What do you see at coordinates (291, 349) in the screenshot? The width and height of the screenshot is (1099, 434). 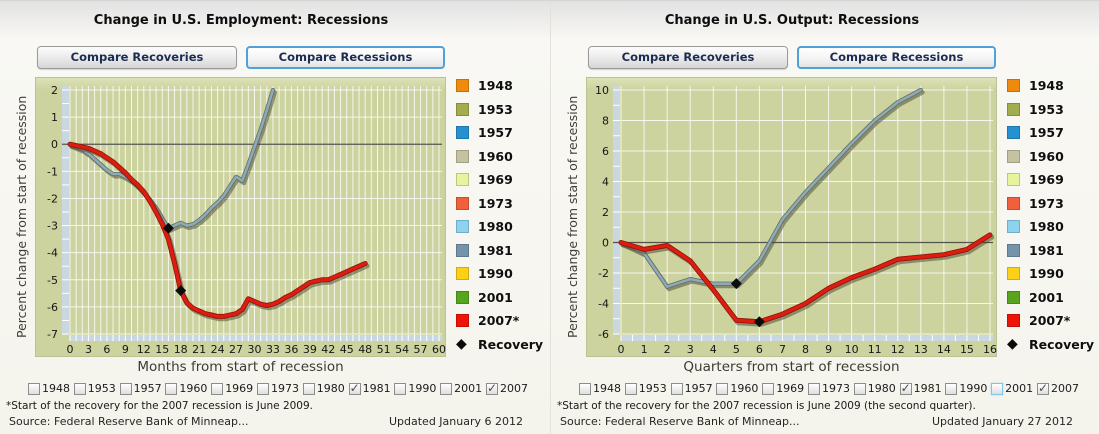 I see `svg-text: 36` at bounding box center [291, 349].